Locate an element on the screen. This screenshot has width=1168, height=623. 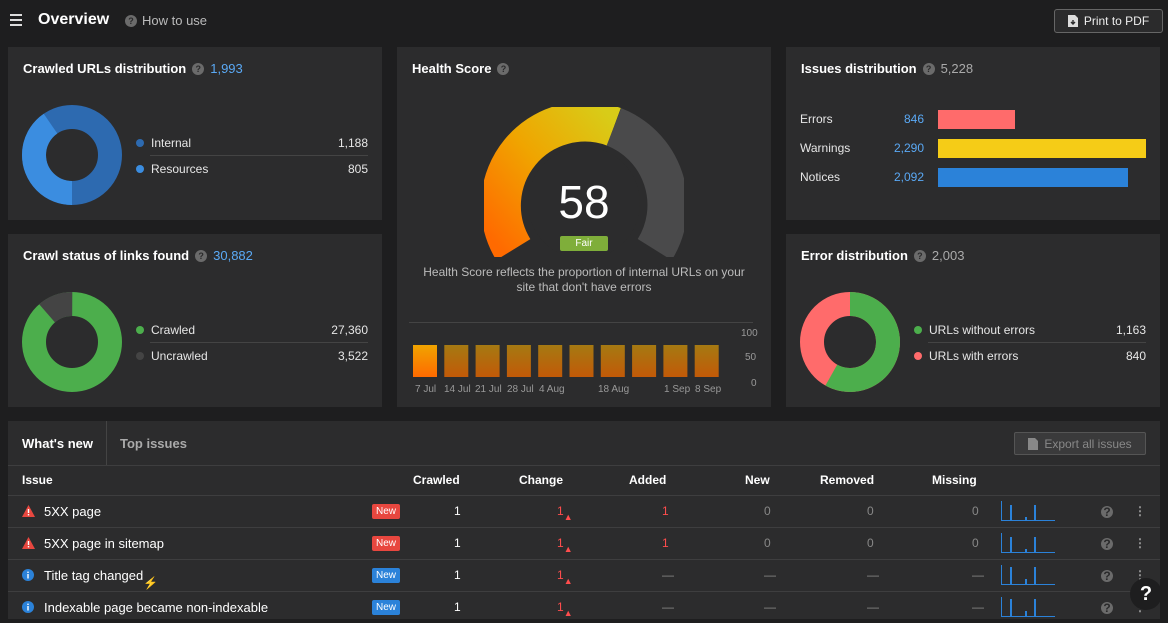
table-row: 5XX page in sitemap New 1 1 ▲ 1 0 0 0? ⋮ is located at coordinates (584, 543).